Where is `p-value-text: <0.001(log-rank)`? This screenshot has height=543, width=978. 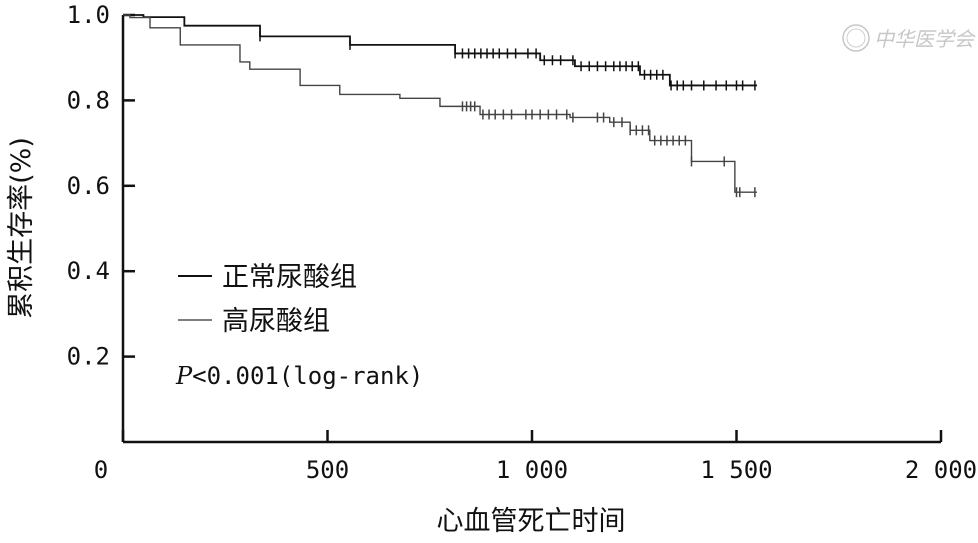
p-value-text: <0.001(log-rank) is located at coordinates (307, 376).